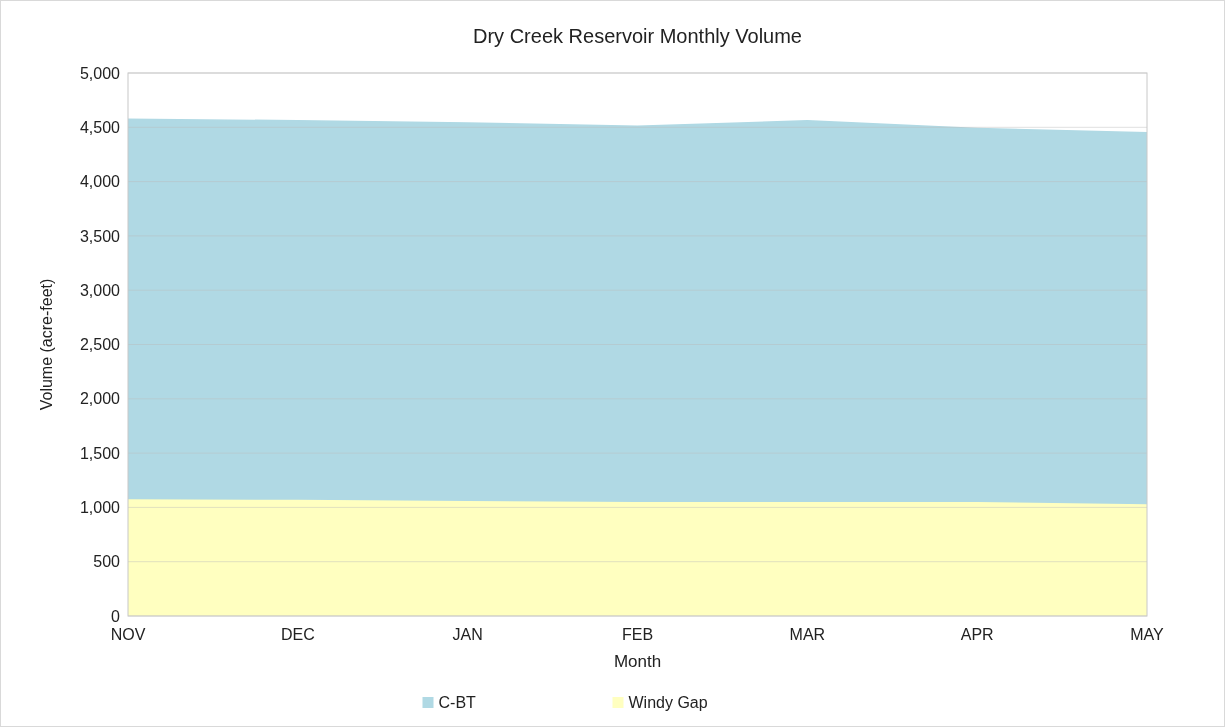  I want to click on x-tick-label: MAR, so click(807, 634).